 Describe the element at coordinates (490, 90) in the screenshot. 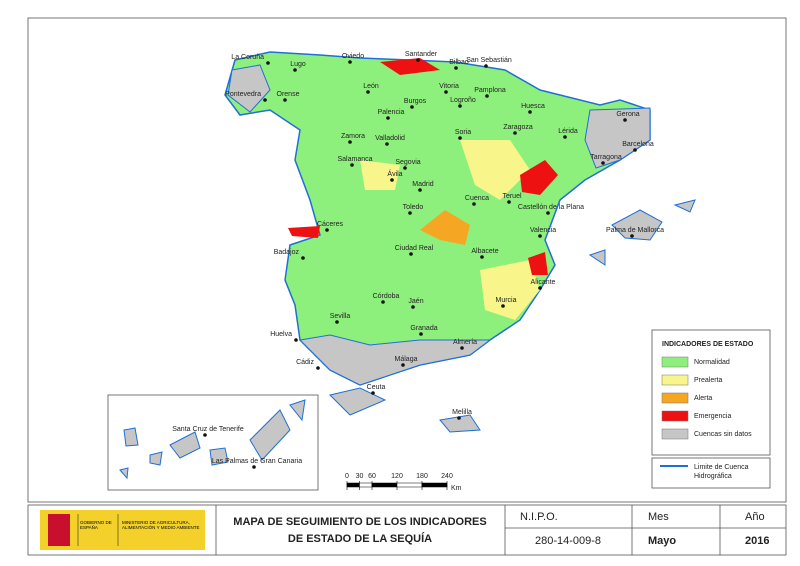

I see `city-label: Pamplona` at that location.